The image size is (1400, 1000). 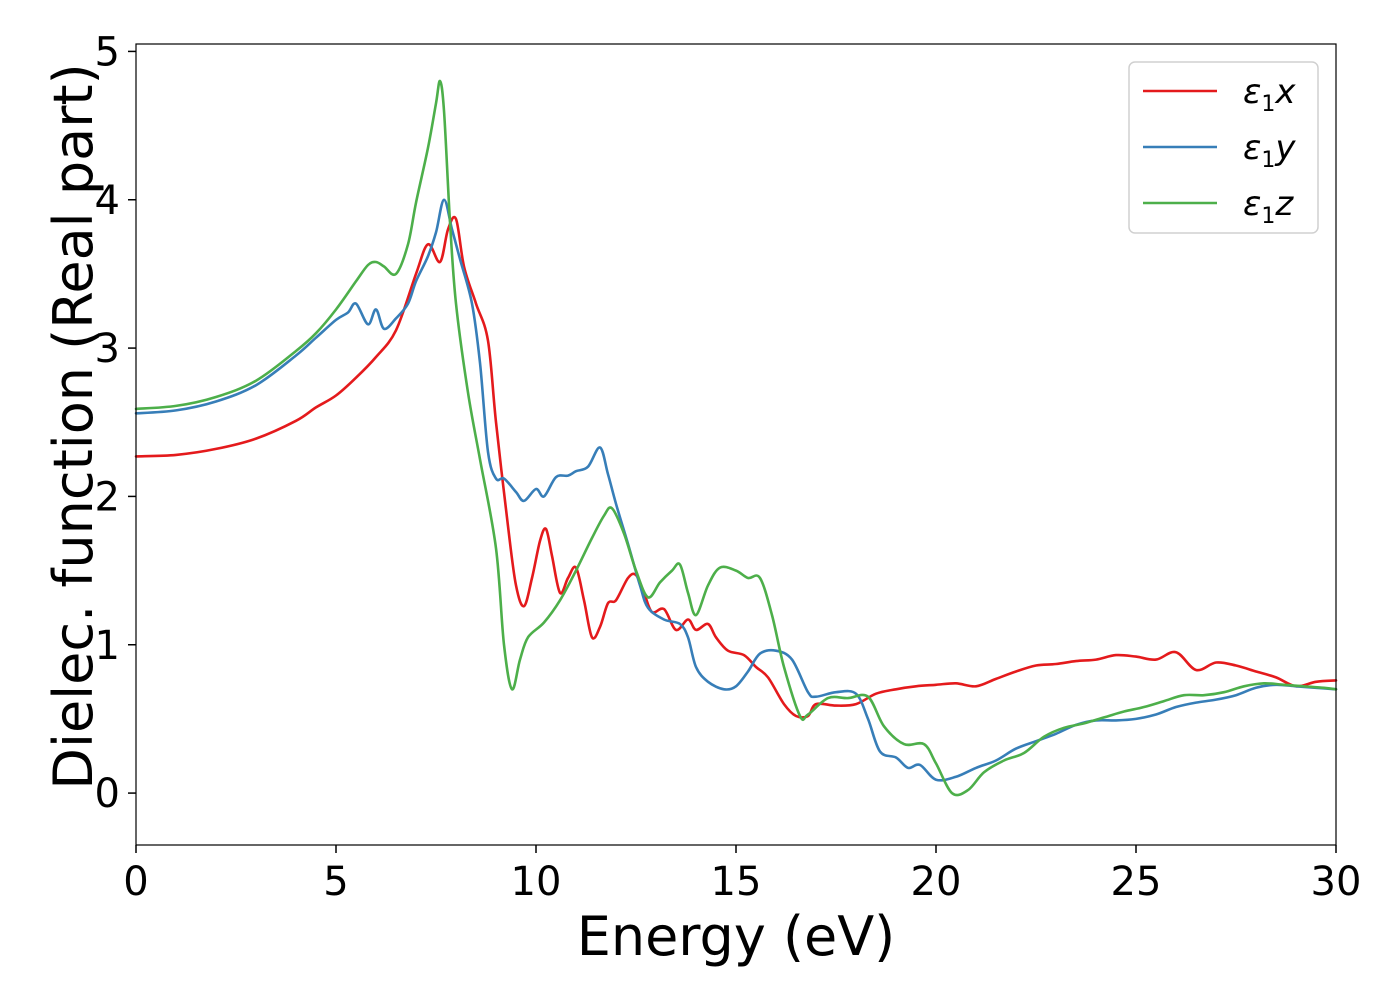 I want to click on legend-label: ε1x, so click(x=1269, y=94).